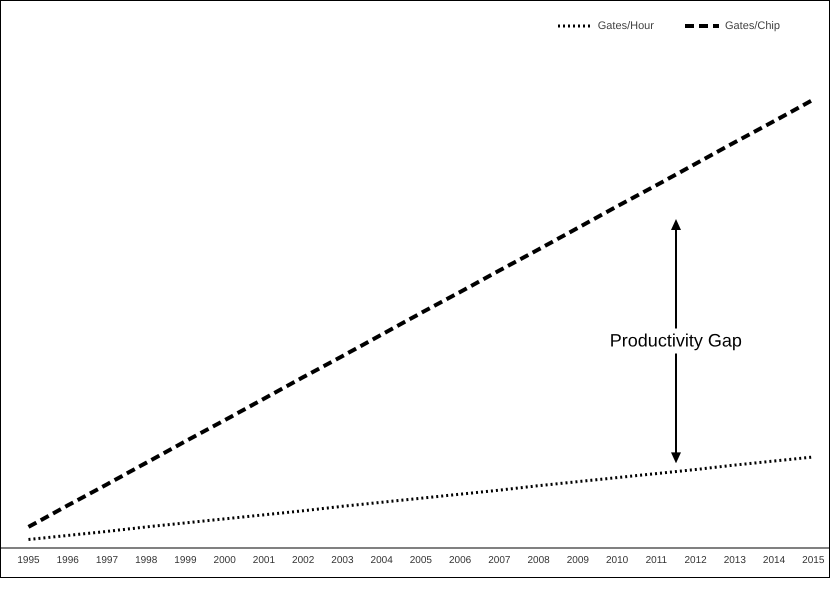 This screenshot has width=830, height=608. Describe the element at coordinates (68, 560) in the screenshot. I see `x-tick-label: 1996` at that location.